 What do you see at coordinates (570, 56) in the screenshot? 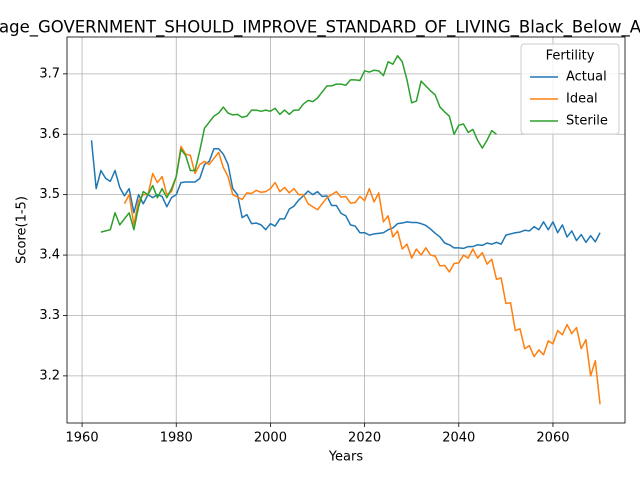
I see `legend-title: Fertility` at bounding box center [570, 56].